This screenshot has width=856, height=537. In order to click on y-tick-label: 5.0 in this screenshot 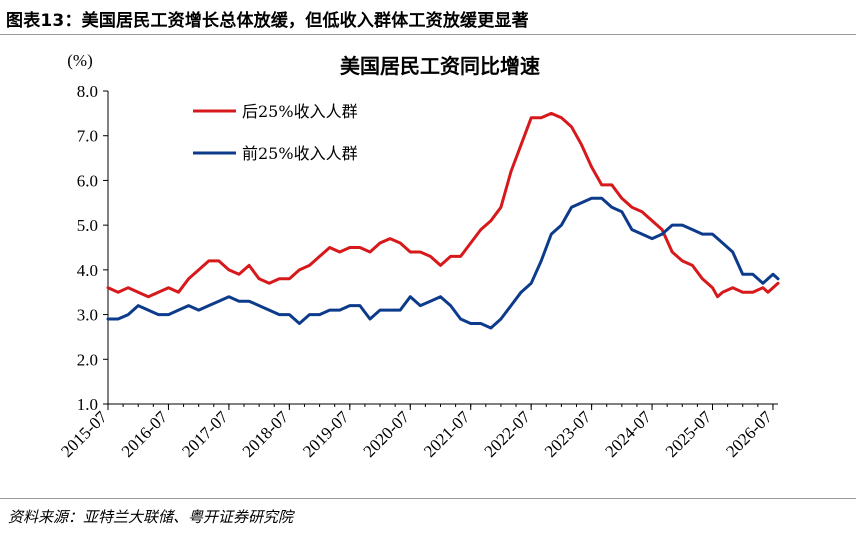, I will do `click(87, 225)`.